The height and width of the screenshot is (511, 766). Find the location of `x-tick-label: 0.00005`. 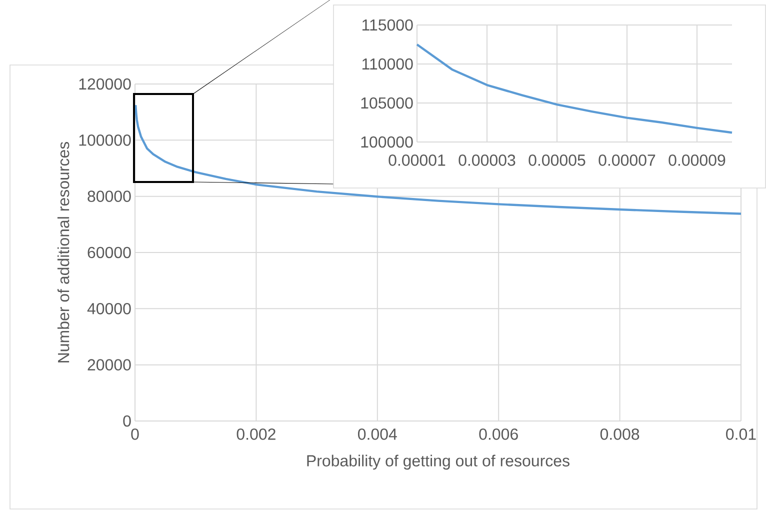

x-tick-label: 0.00005 is located at coordinates (557, 160).